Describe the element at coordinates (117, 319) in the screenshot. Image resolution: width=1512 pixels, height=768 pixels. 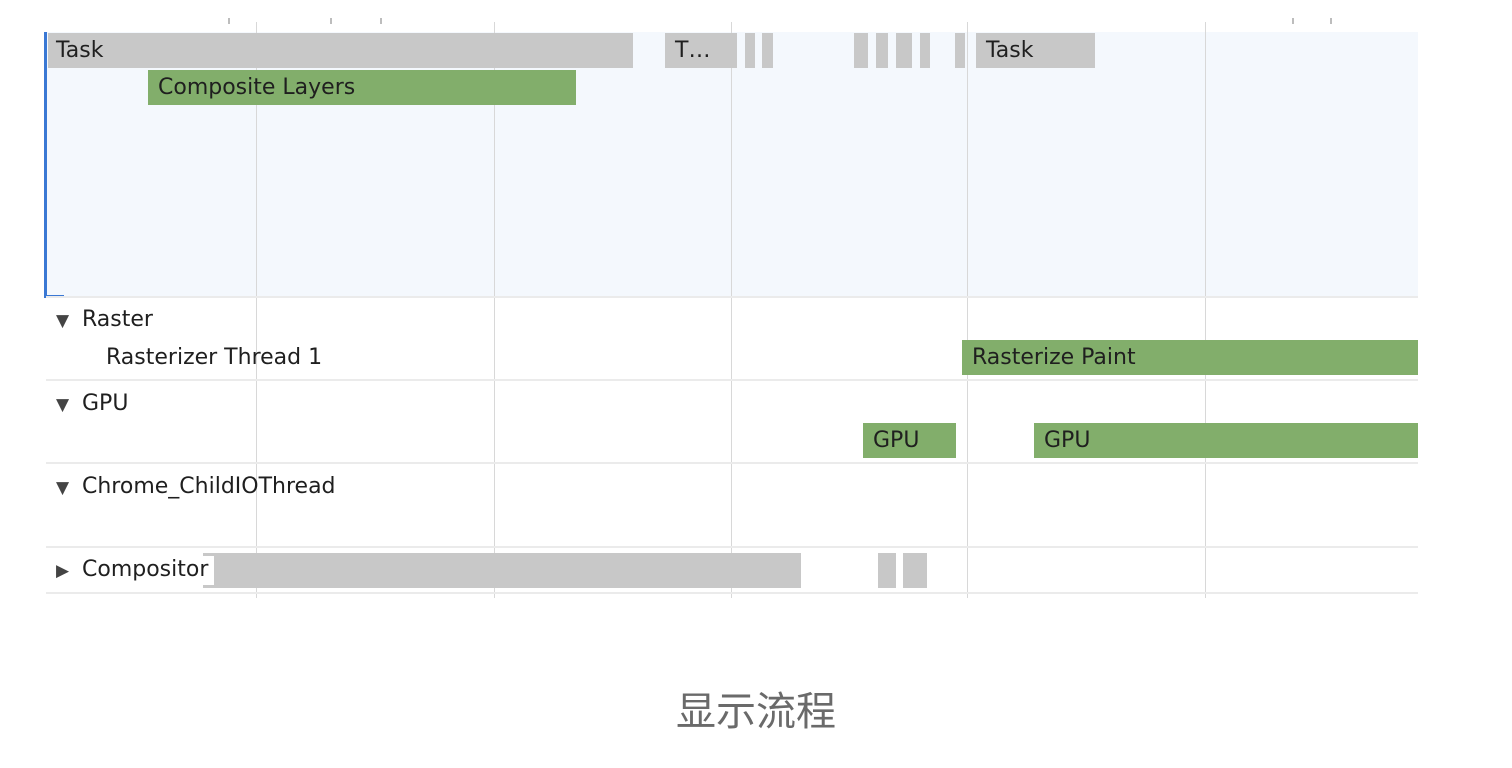
I see `raster-track-title: Raster` at that location.